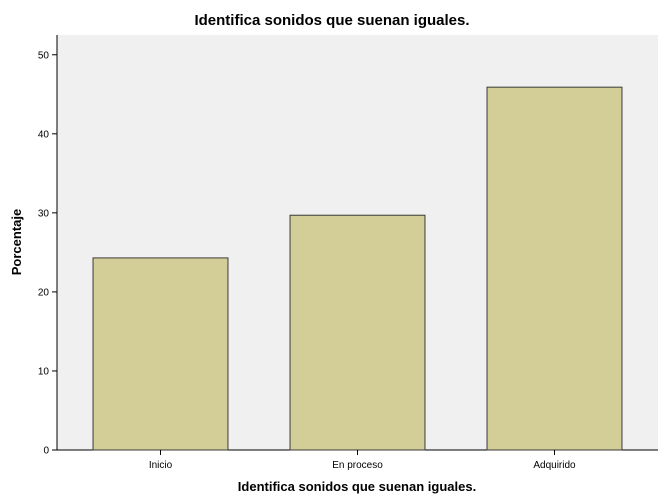  I want to click on x-tick-label: Inicio, so click(161, 465).